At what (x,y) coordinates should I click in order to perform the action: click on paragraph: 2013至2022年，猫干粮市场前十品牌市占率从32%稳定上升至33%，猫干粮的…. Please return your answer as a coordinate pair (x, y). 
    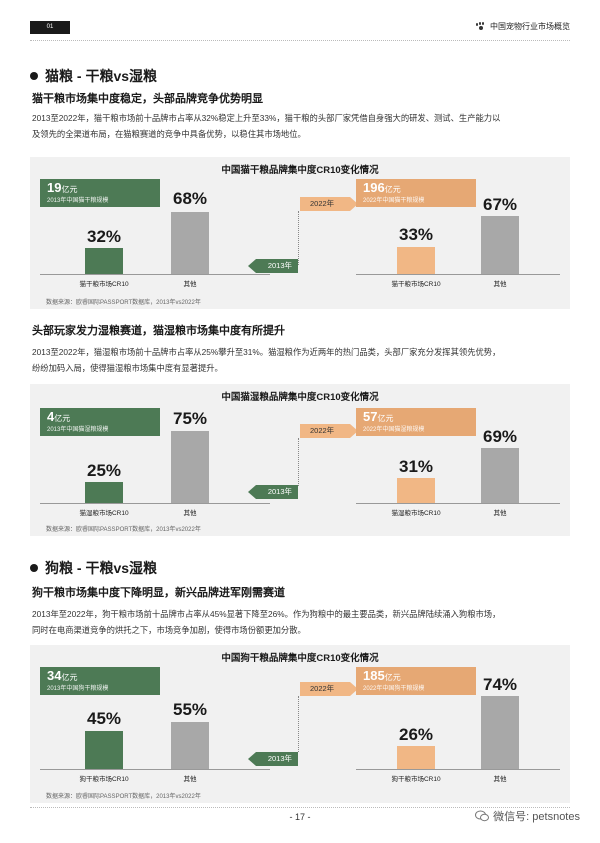
    Looking at the image, I should click on (302, 126).